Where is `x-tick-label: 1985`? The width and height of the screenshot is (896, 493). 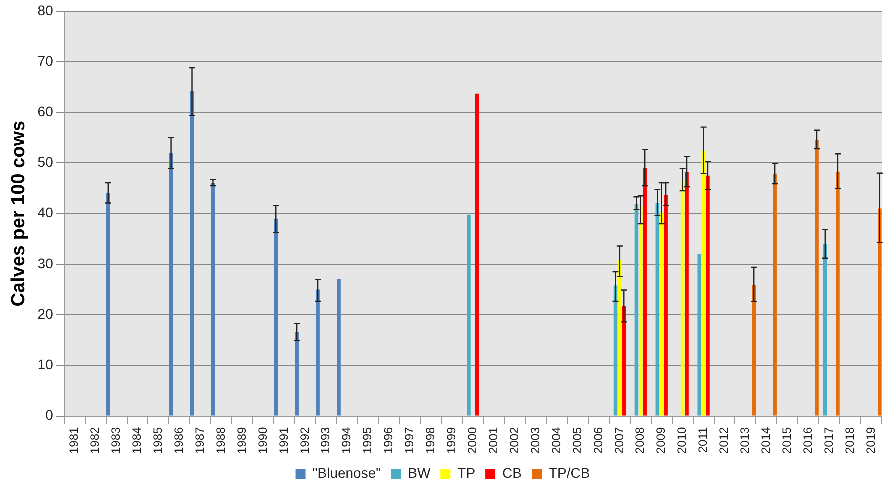 x-tick-label: 1985 is located at coordinates (158, 440).